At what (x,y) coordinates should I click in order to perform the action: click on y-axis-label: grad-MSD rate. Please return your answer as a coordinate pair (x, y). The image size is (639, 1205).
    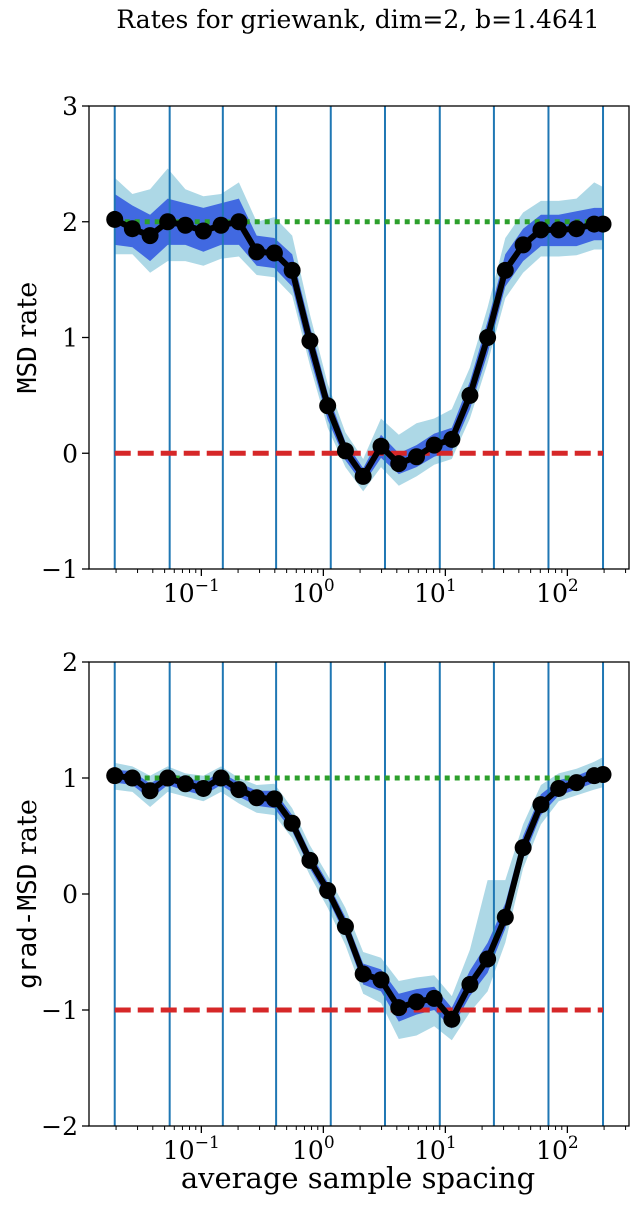
    Looking at the image, I should click on (27, 894).